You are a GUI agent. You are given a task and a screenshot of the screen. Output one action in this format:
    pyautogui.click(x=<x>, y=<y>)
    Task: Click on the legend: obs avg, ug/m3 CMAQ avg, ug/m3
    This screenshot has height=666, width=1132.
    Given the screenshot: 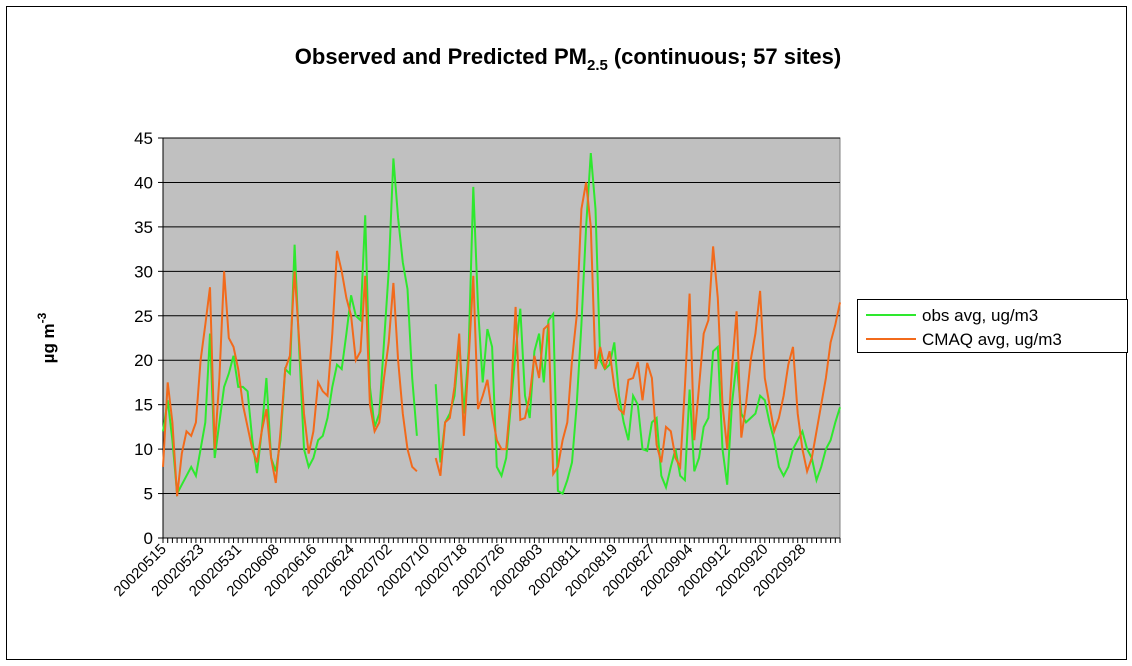 What is the action you would take?
    pyautogui.click(x=992, y=326)
    